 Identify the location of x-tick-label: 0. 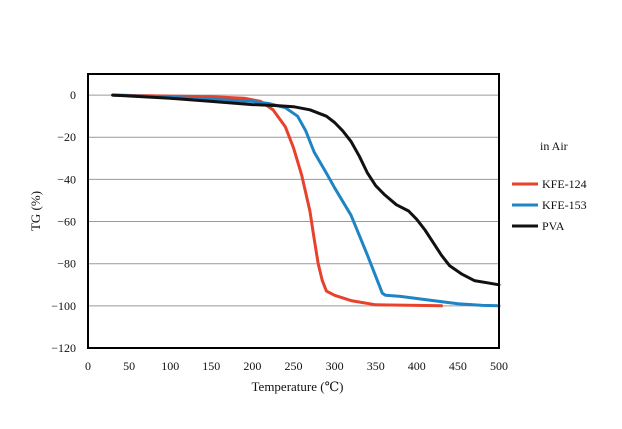
(88, 366).